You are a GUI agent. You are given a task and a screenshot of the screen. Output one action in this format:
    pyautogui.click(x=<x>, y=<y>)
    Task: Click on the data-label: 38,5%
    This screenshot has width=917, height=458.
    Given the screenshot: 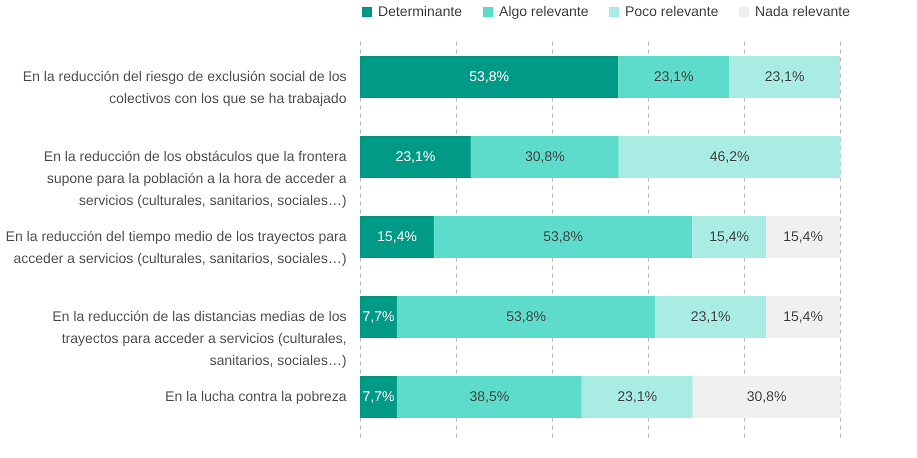 What is the action you would take?
    pyautogui.click(x=490, y=396)
    